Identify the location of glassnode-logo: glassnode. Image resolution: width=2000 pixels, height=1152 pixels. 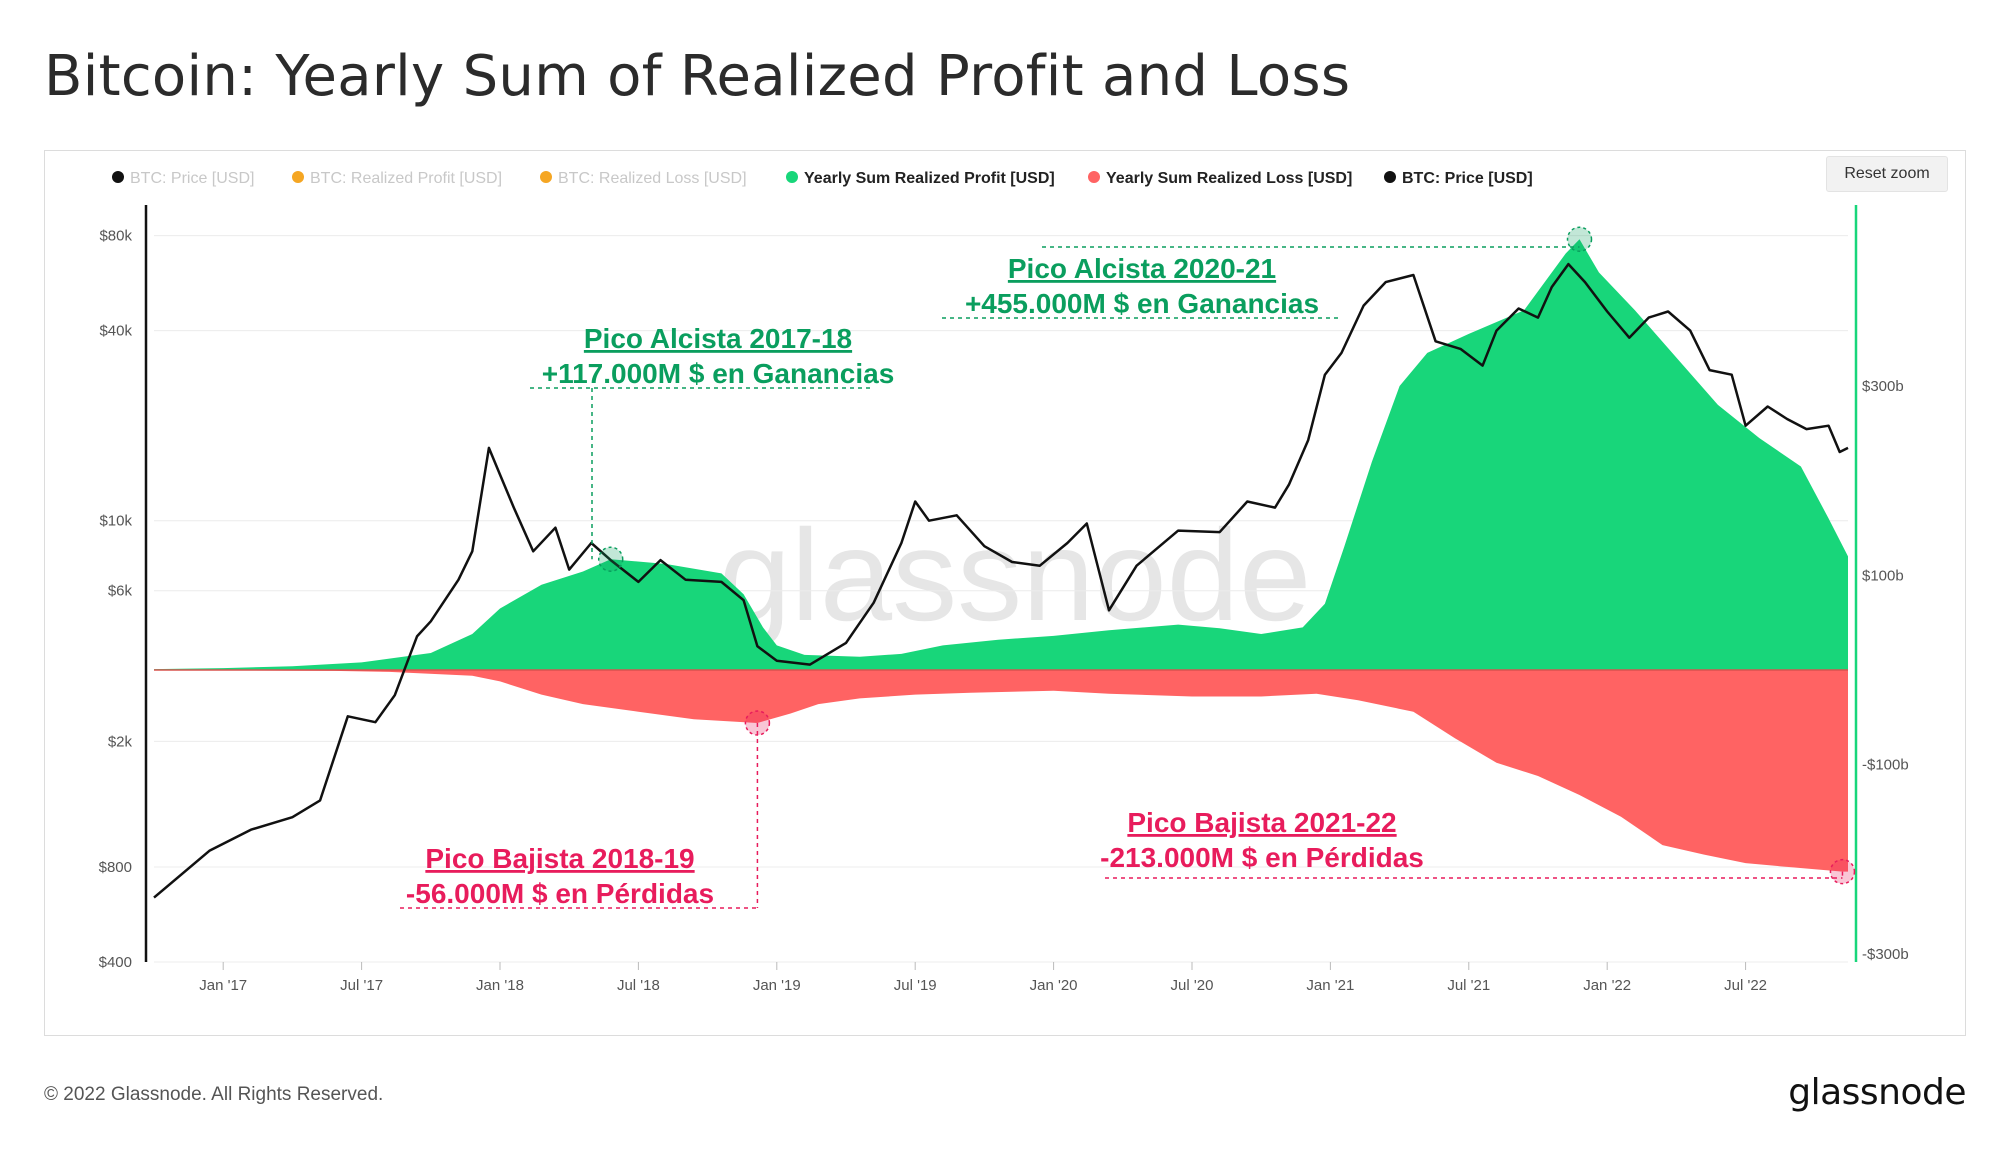
(1877, 1092).